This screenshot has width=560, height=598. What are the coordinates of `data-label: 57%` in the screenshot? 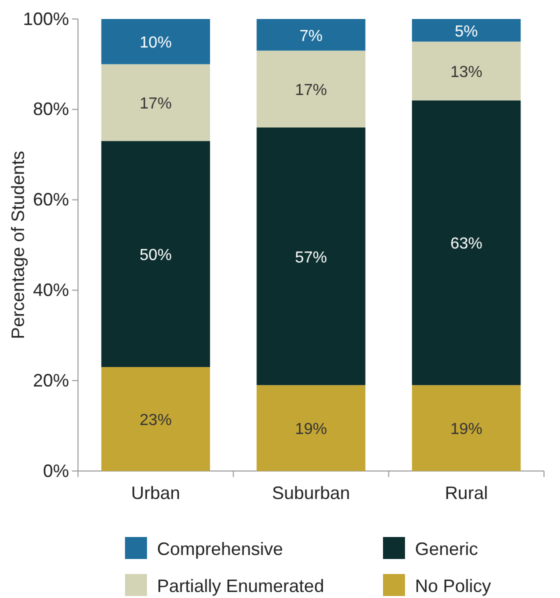 It's located at (311, 257).